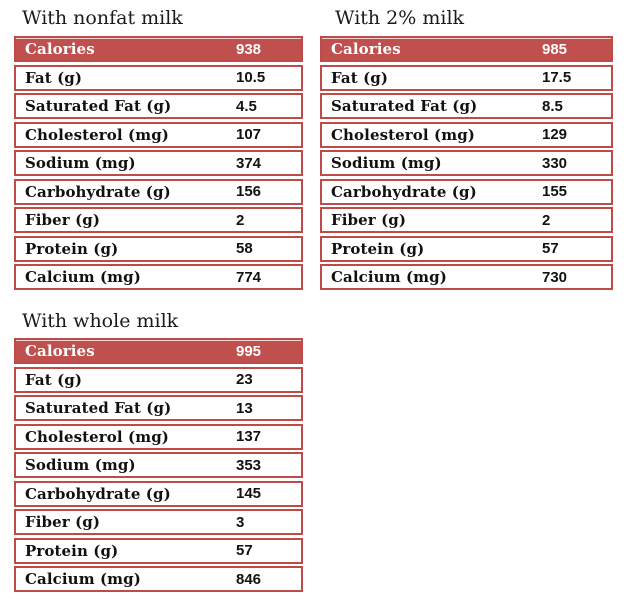  I want to click on row-value: 155, so click(555, 191).